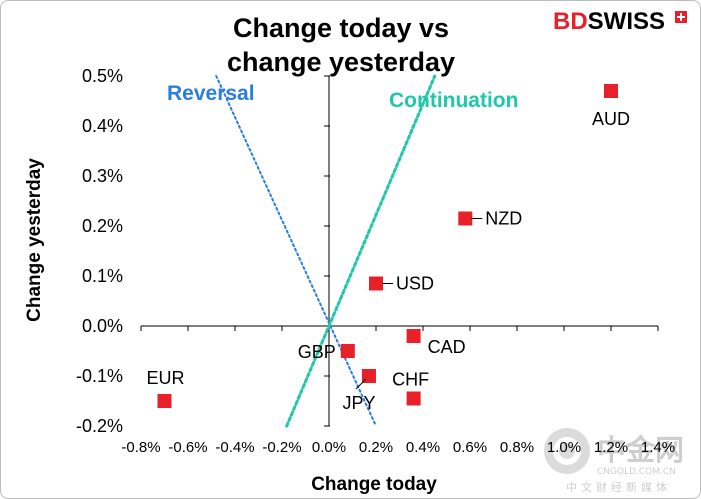 This screenshot has height=499, width=701. I want to click on point-label-eur: EUR, so click(165, 378).